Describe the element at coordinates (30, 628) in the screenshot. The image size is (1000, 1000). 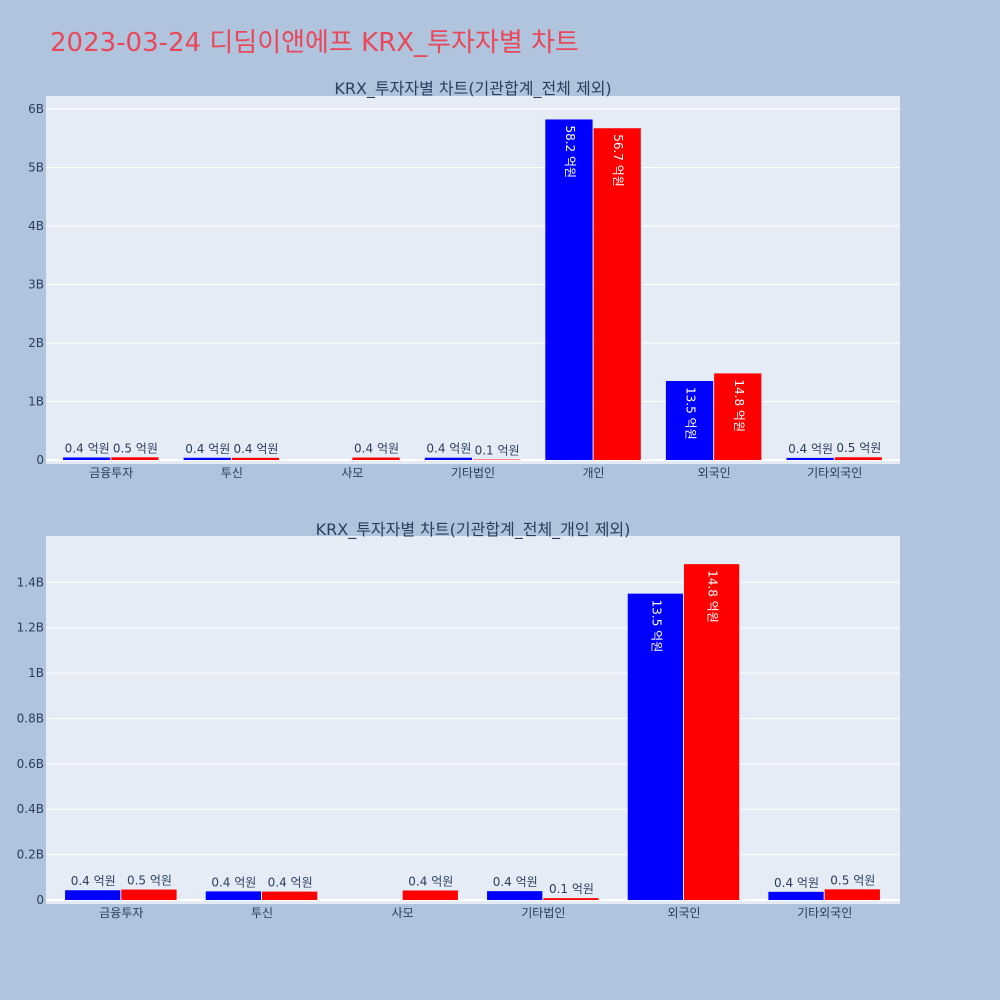
I see `y-tick-label: 1.2B` at that location.